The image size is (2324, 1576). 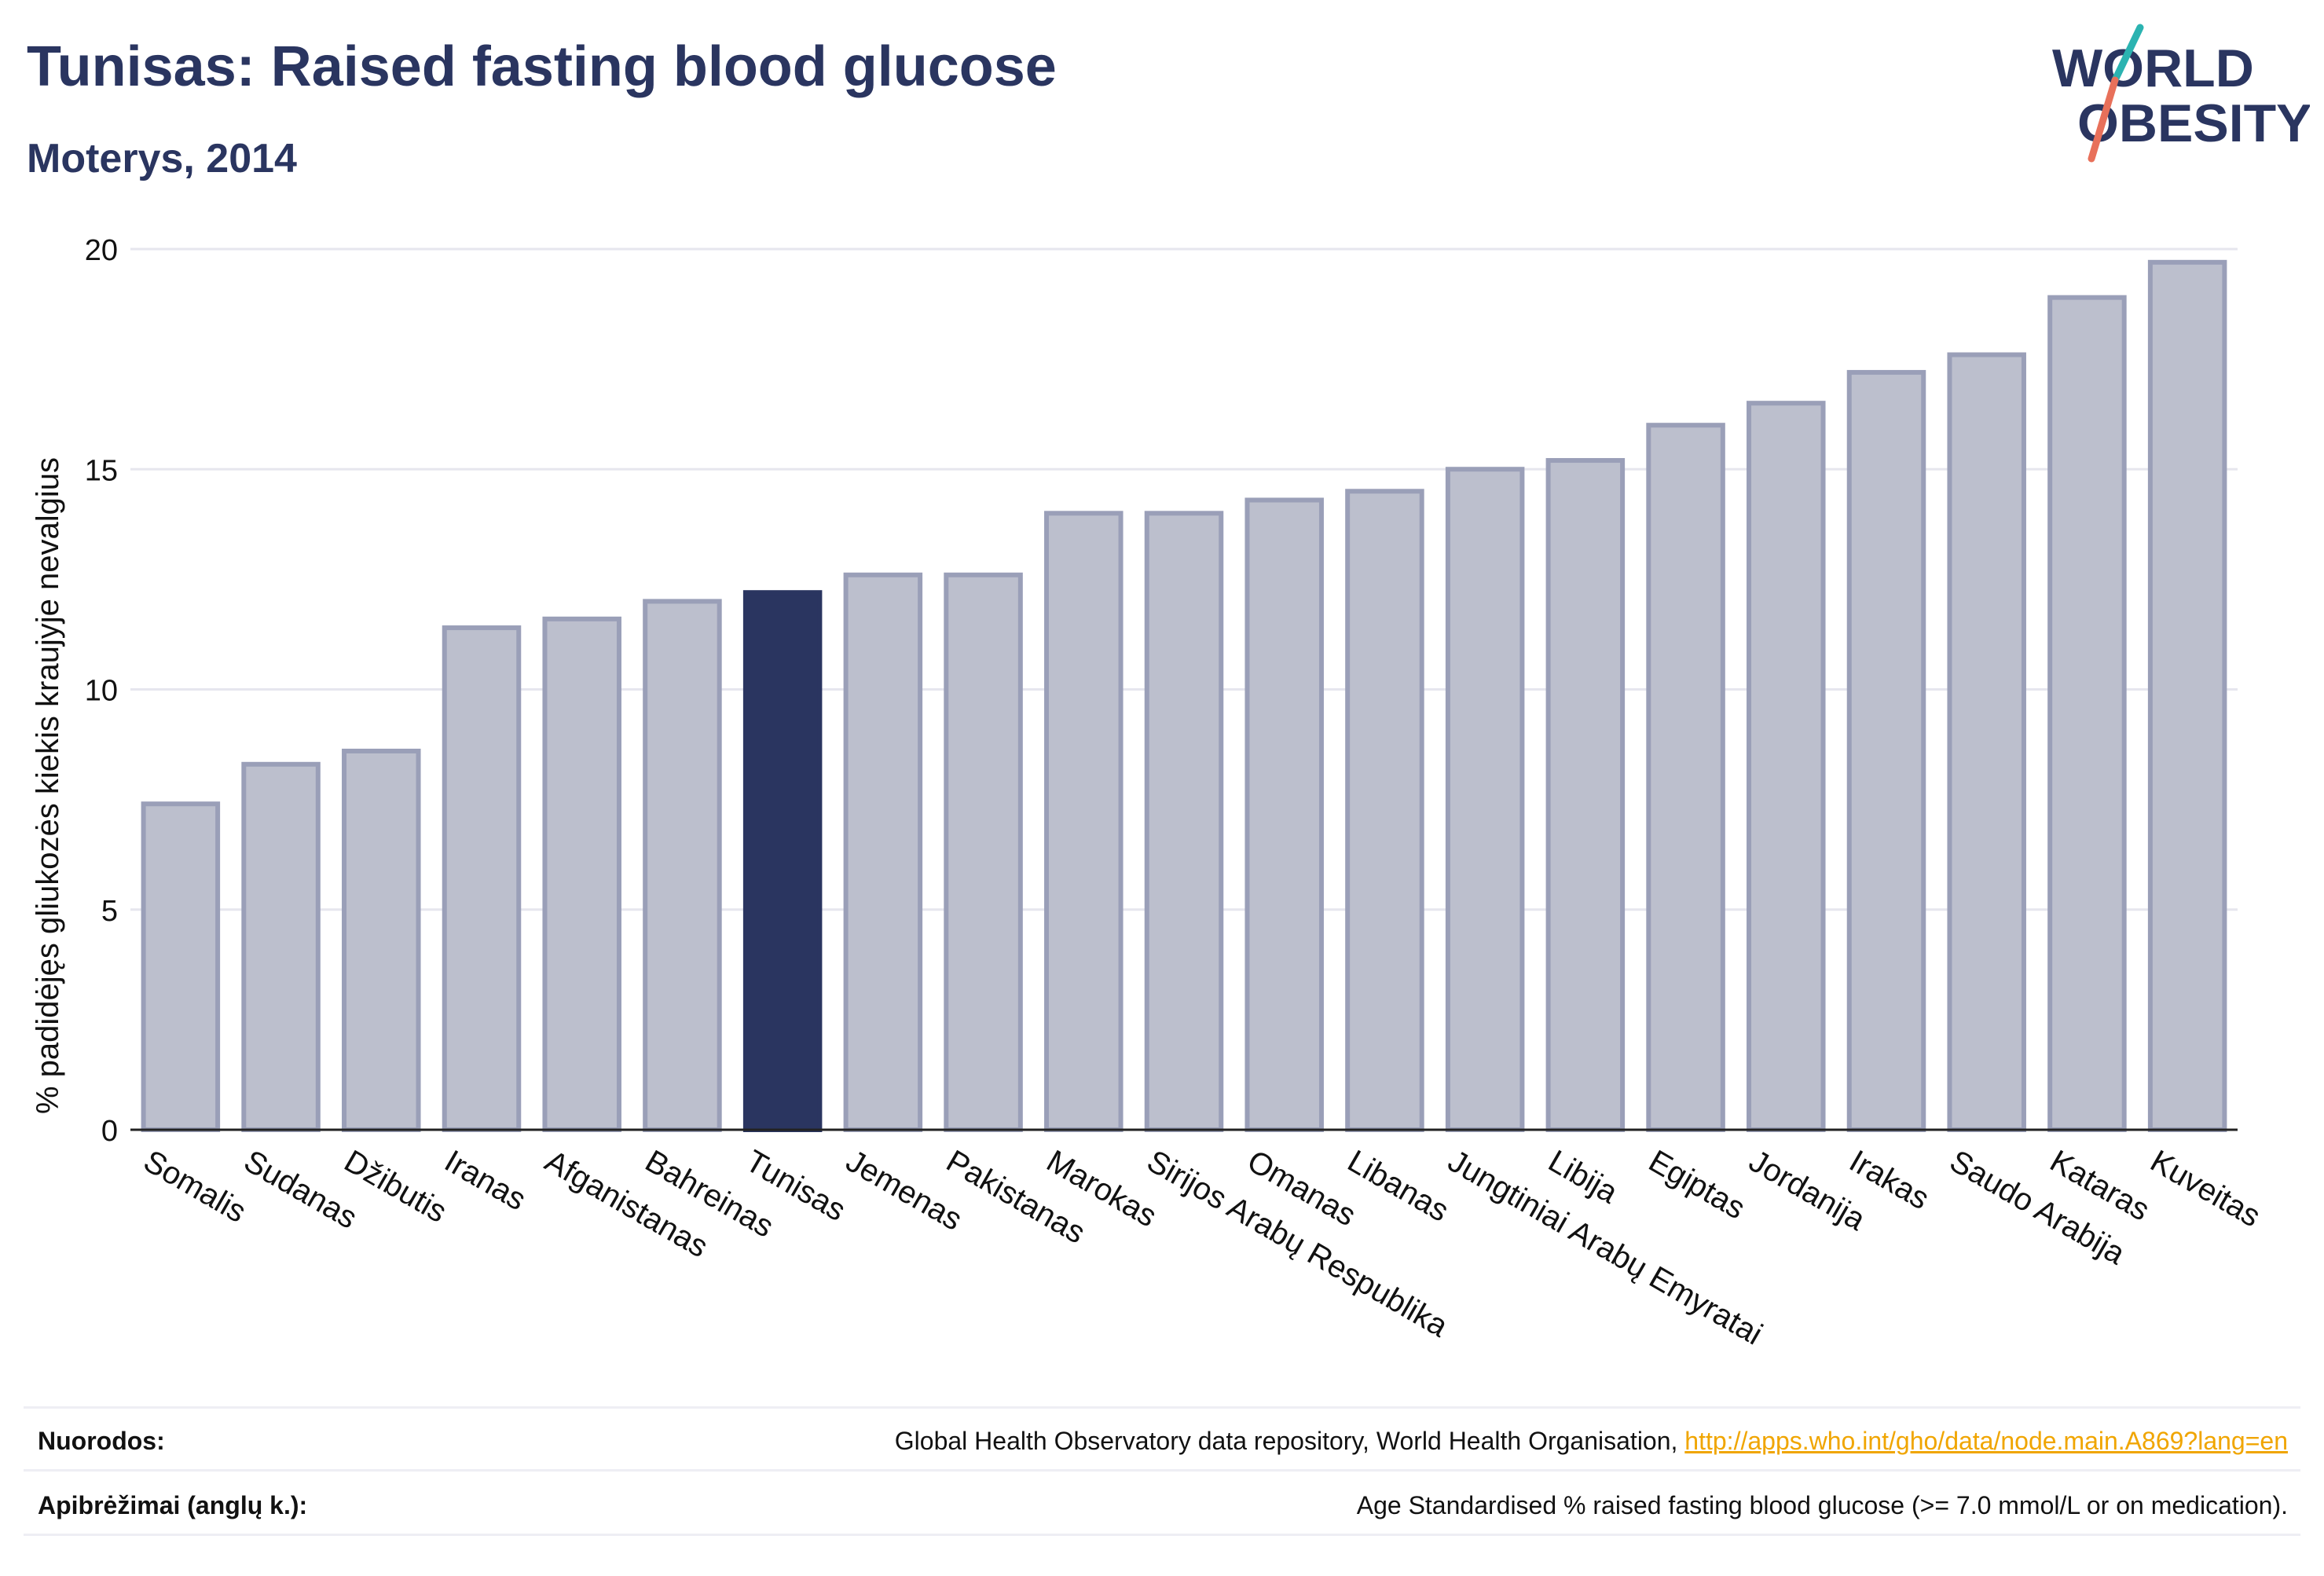 What do you see at coordinates (2127, 54) in the screenshot?
I see `logo-slash-top` at bounding box center [2127, 54].